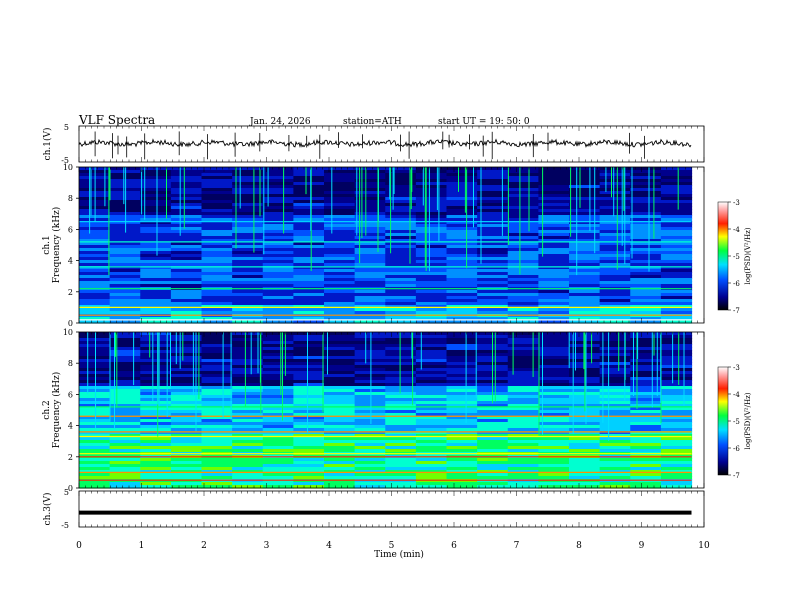  I want to click on y-tick-label: -5, so click(65, 160).